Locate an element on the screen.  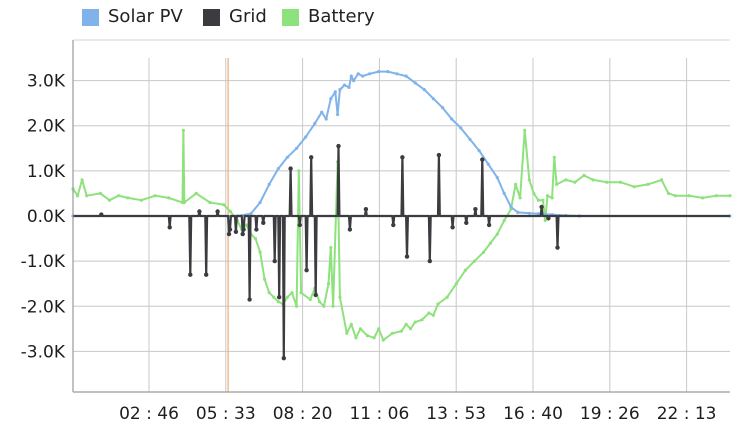
x-tick-label: 02 : 46 is located at coordinates (149, 414).